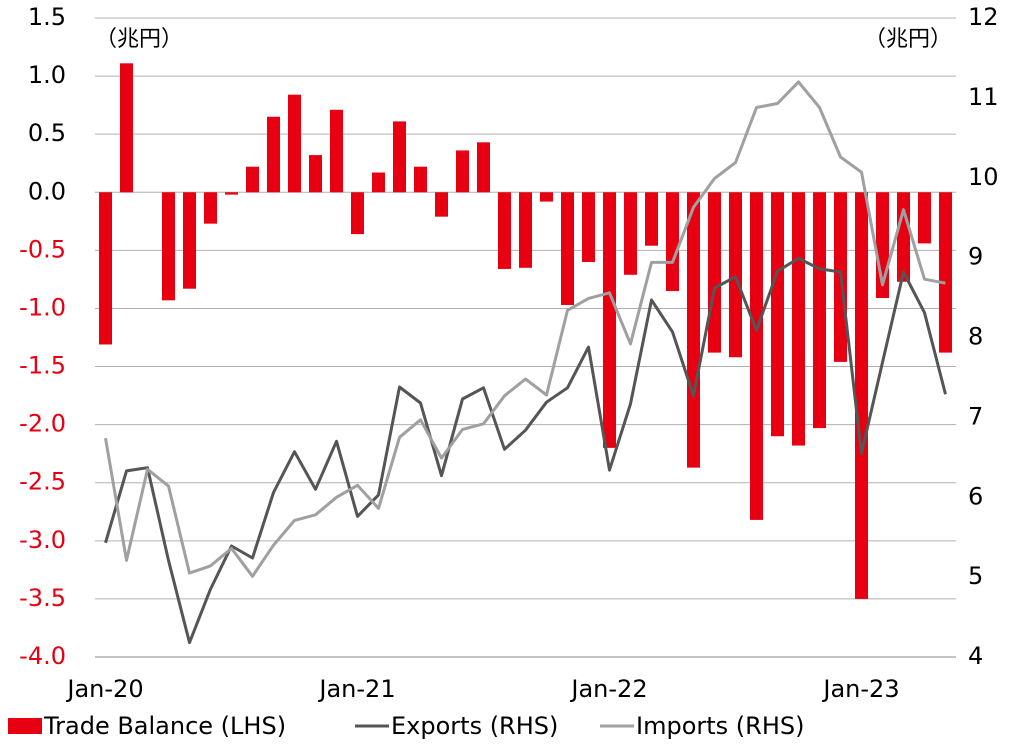  I want to click on y2-tick-label: 4, so click(975, 656).